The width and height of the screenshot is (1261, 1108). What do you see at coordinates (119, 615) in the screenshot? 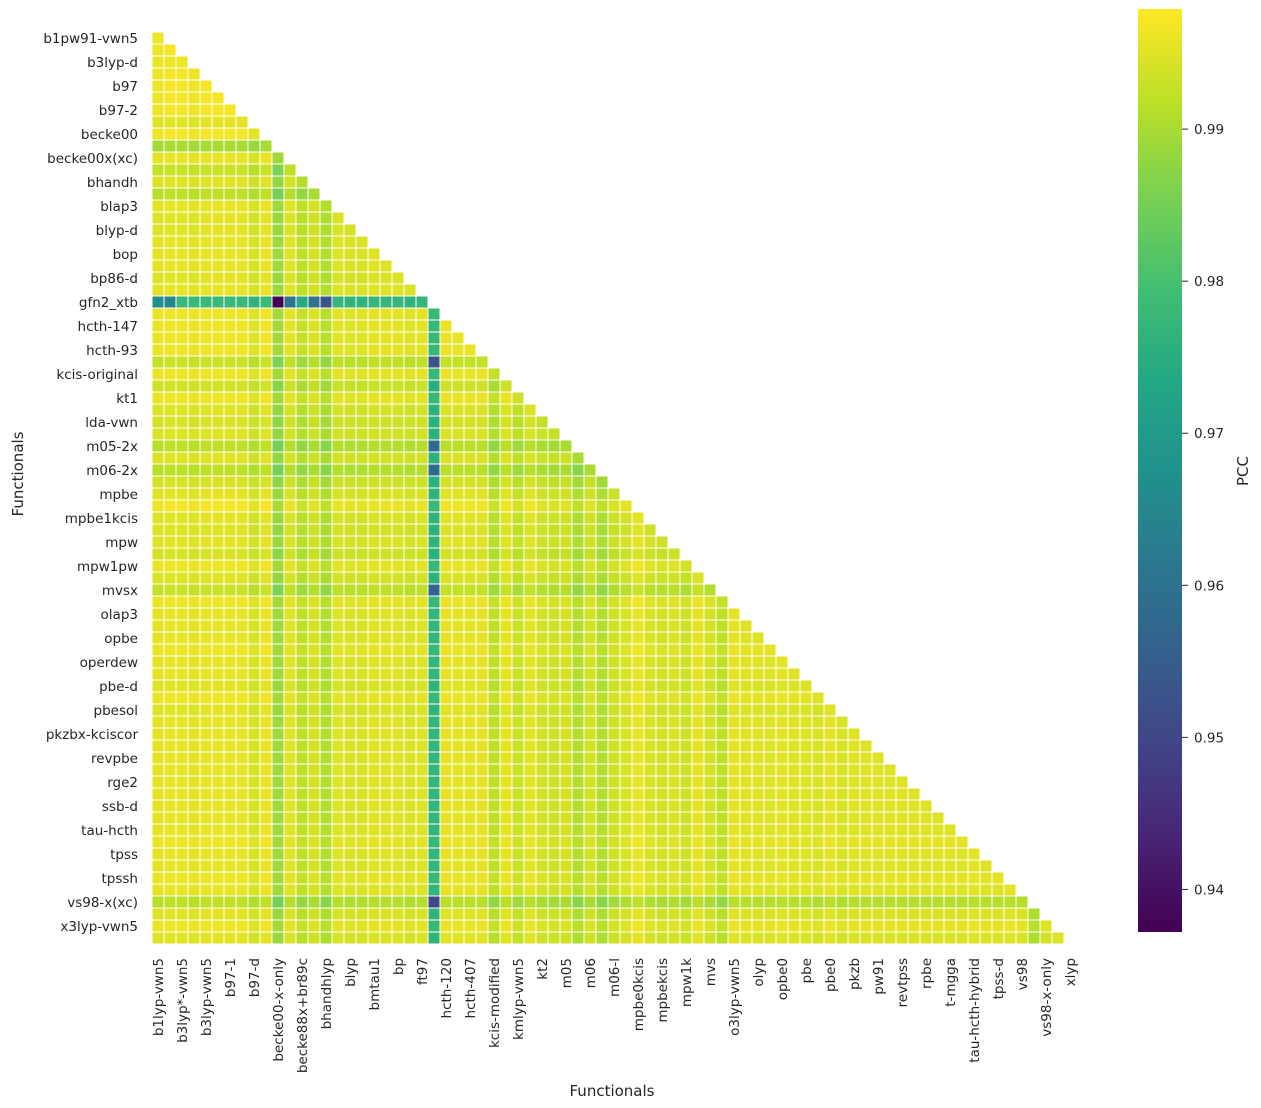
I see `y-tick-label: olap3` at bounding box center [119, 615].